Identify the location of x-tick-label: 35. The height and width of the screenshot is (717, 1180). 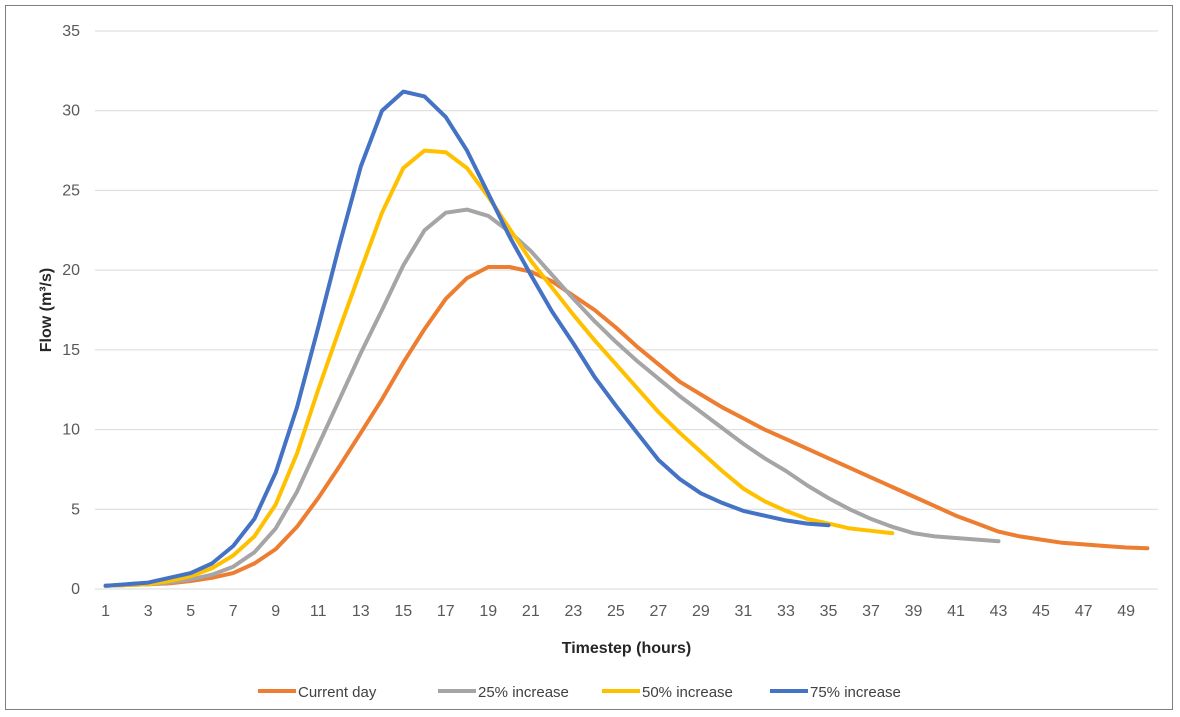
(829, 611).